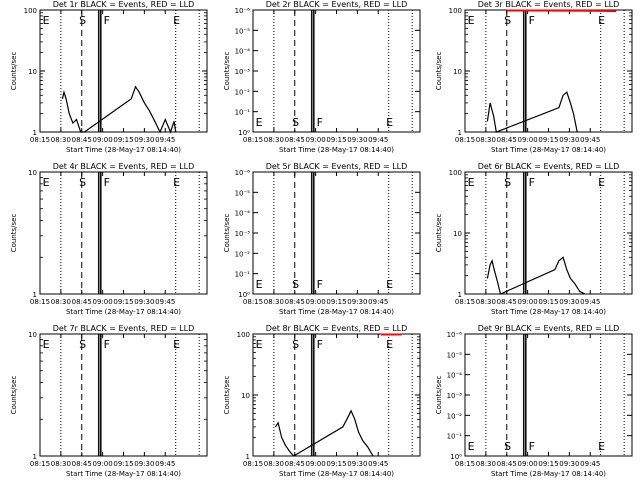 The width and height of the screenshot is (640, 484). Describe the element at coordinates (124, 328) in the screenshot. I see `panel-title: Det 7r BLACK = Events, RED = LLD` at that location.